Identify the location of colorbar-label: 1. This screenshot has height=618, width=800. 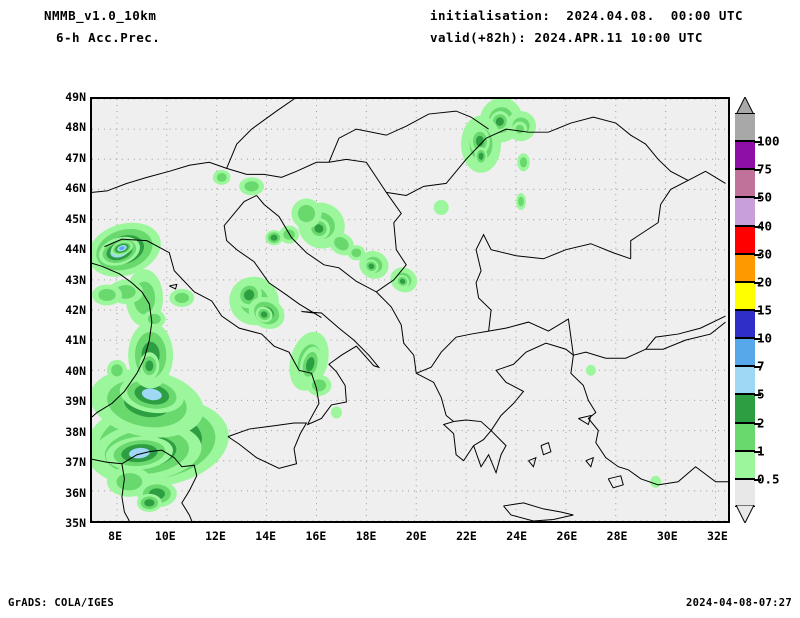
(761, 451).